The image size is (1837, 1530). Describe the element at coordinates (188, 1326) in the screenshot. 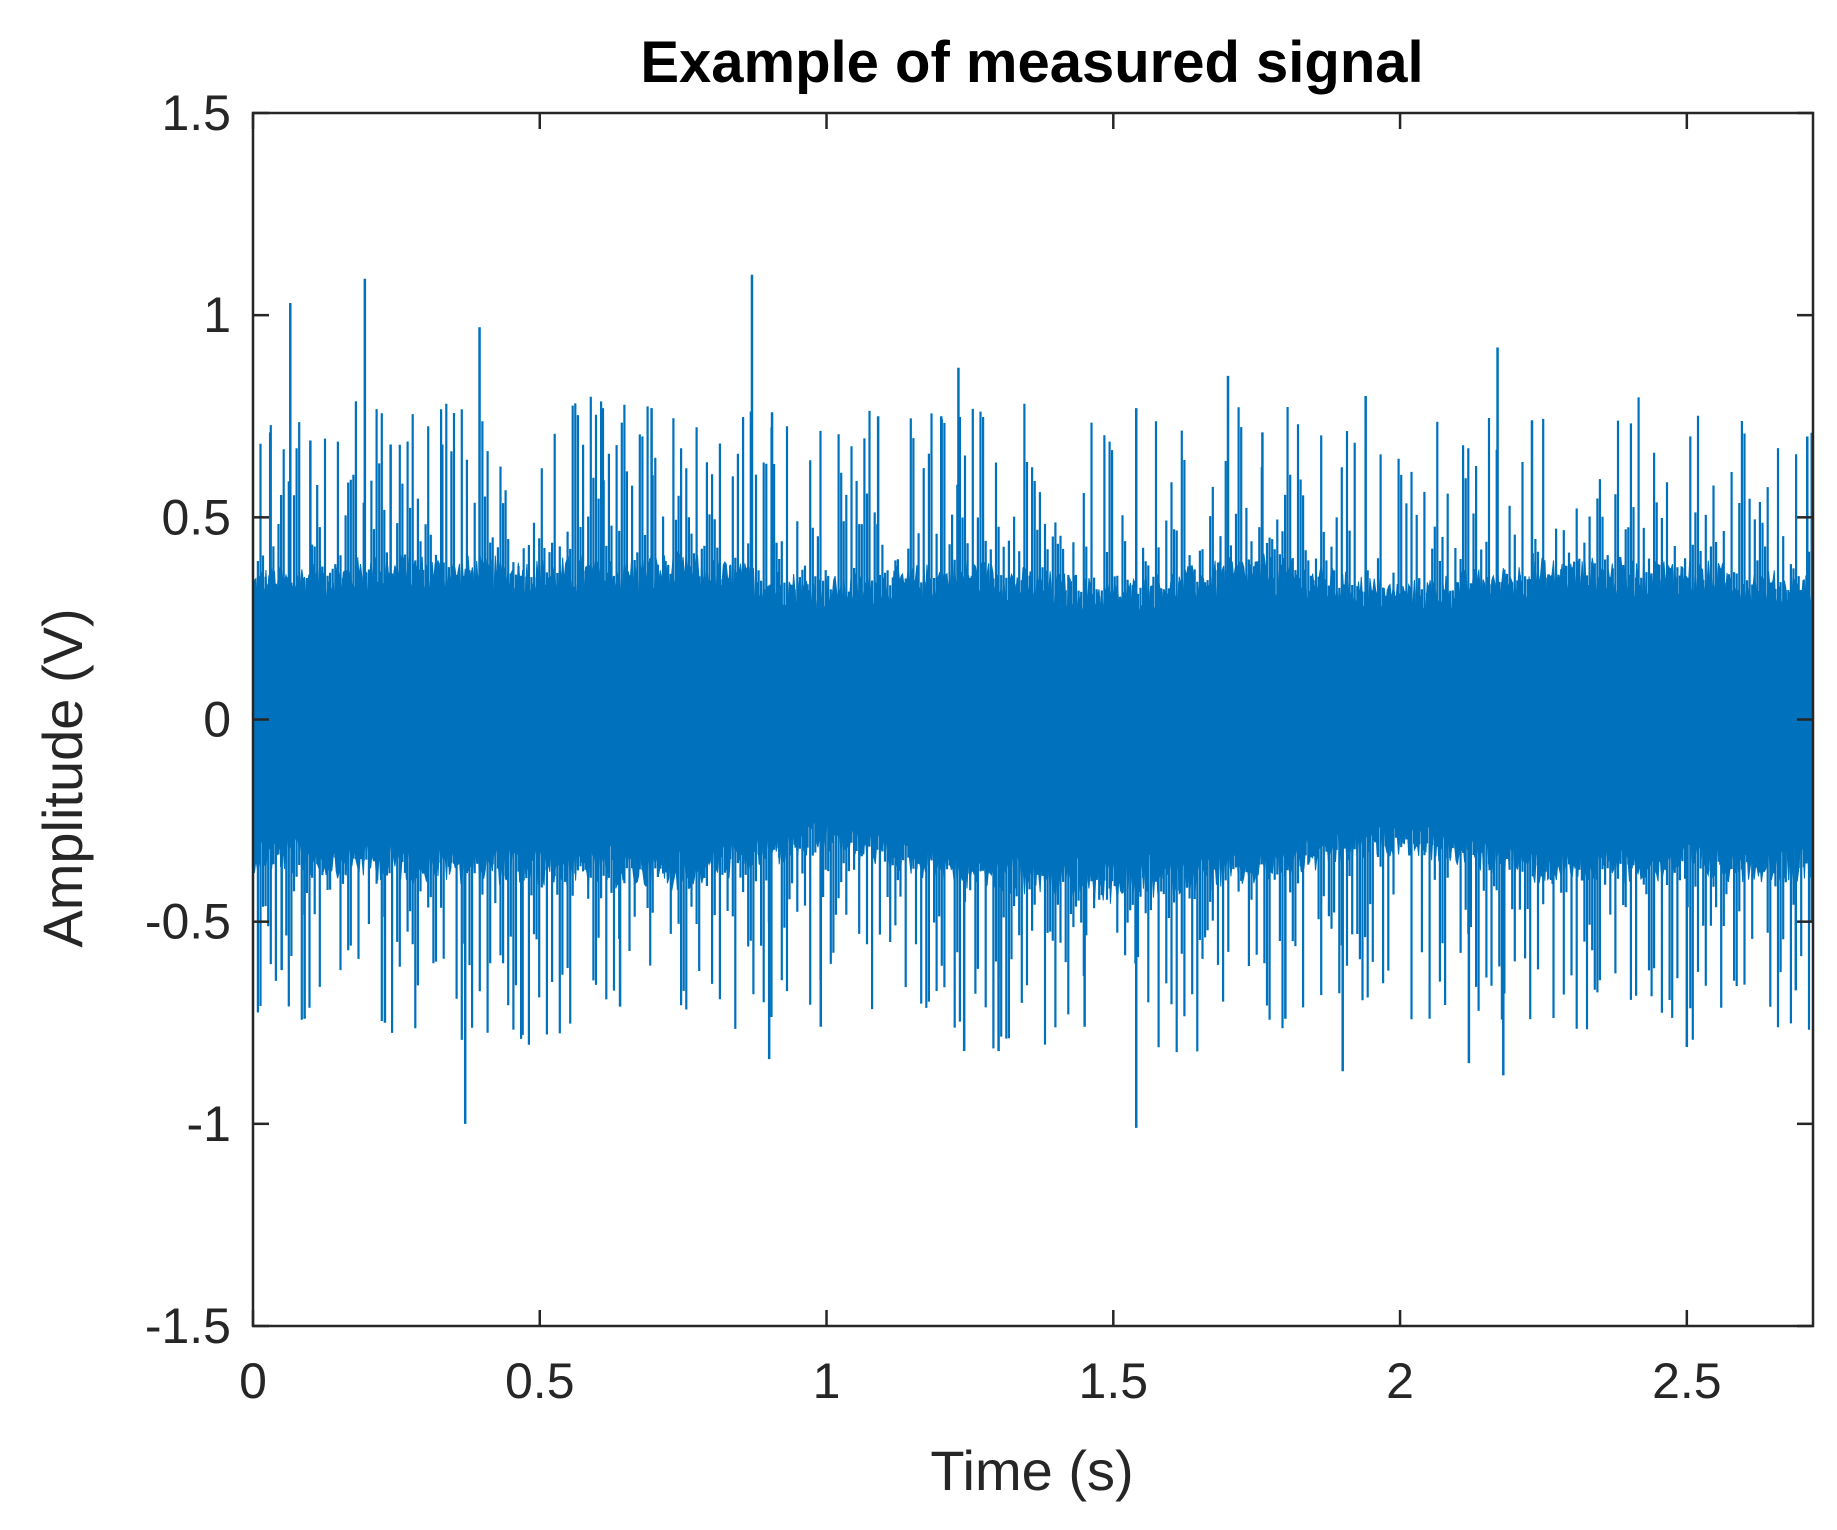

I see `y-tick-label: -1.5` at that location.